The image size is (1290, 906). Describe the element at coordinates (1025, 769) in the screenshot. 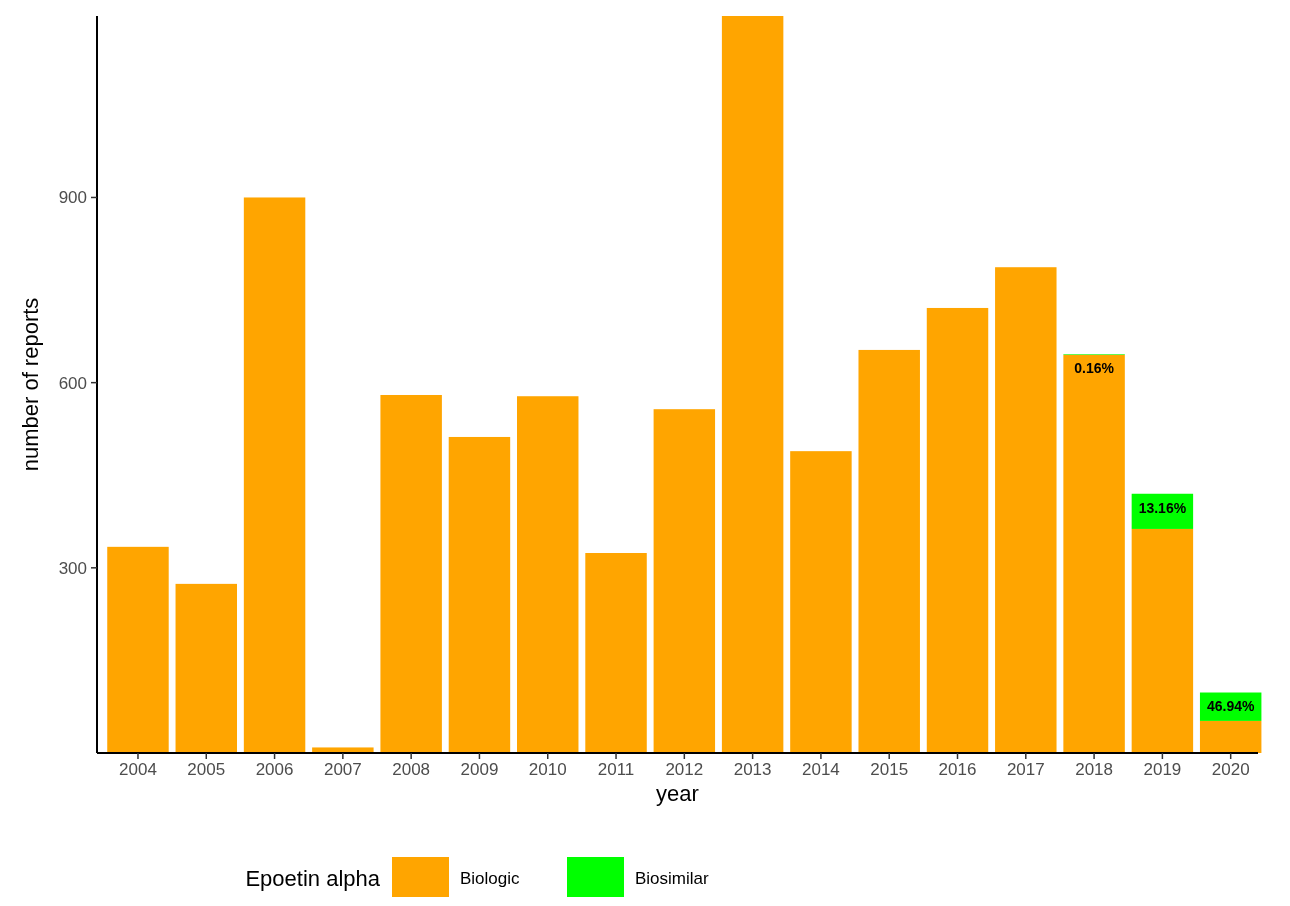

I see `x-tick-label: 2017` at that location.